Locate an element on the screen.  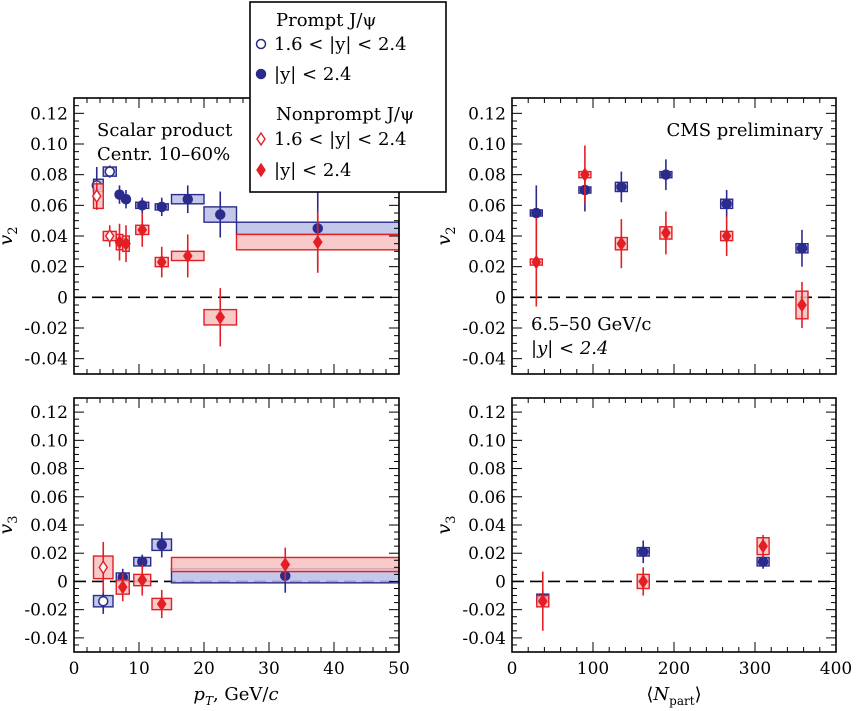
x-tick-label: 300 is located at coordinates (755, 669).